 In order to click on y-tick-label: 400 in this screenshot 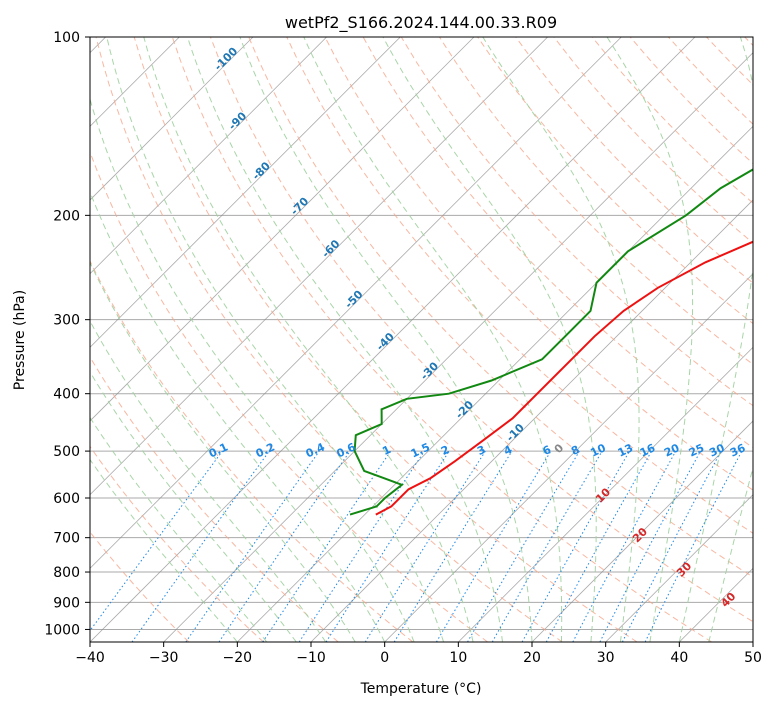, I will do `click(66, 395)`.